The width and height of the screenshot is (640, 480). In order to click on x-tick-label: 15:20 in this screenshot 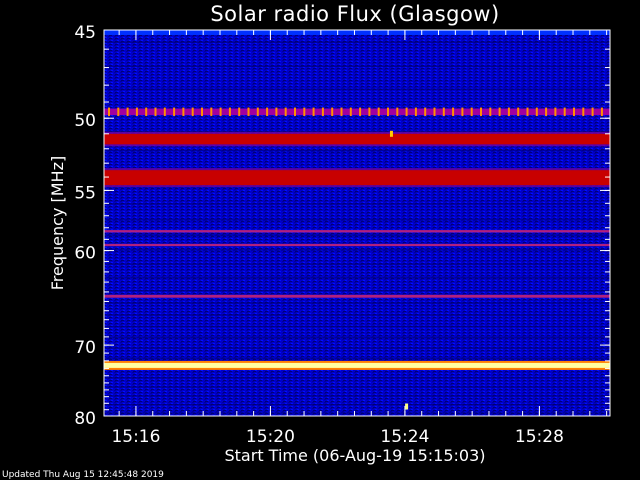, I will do `click(270, 437)`.